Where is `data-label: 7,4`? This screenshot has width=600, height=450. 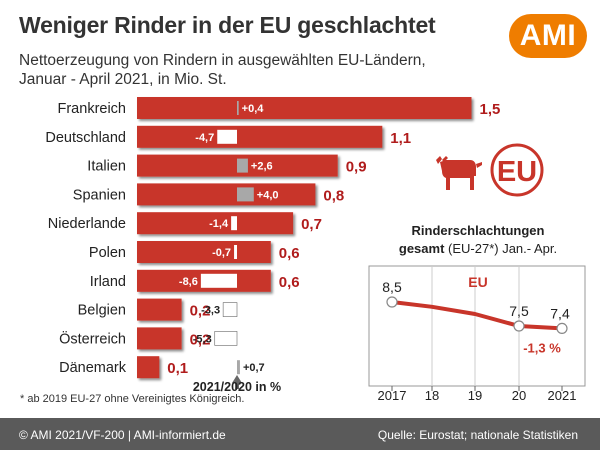 data-label: 7,4 is located at coordinates (560, 313).